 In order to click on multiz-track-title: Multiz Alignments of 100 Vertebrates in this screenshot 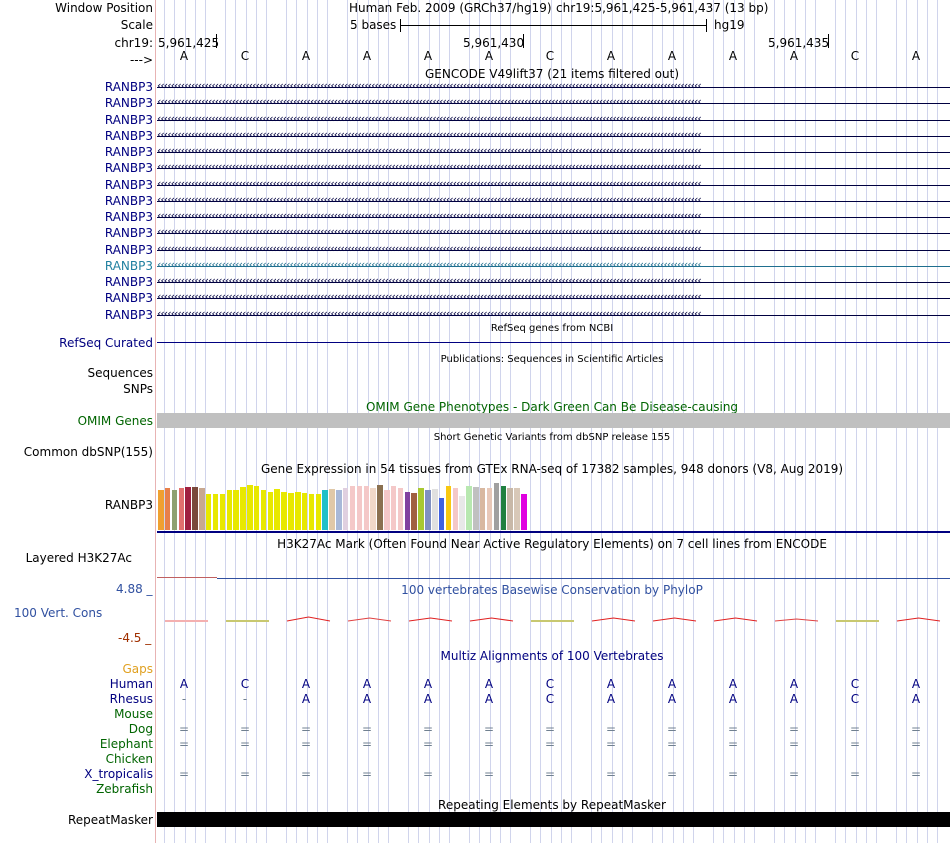, I will do `click(552, 656)`.